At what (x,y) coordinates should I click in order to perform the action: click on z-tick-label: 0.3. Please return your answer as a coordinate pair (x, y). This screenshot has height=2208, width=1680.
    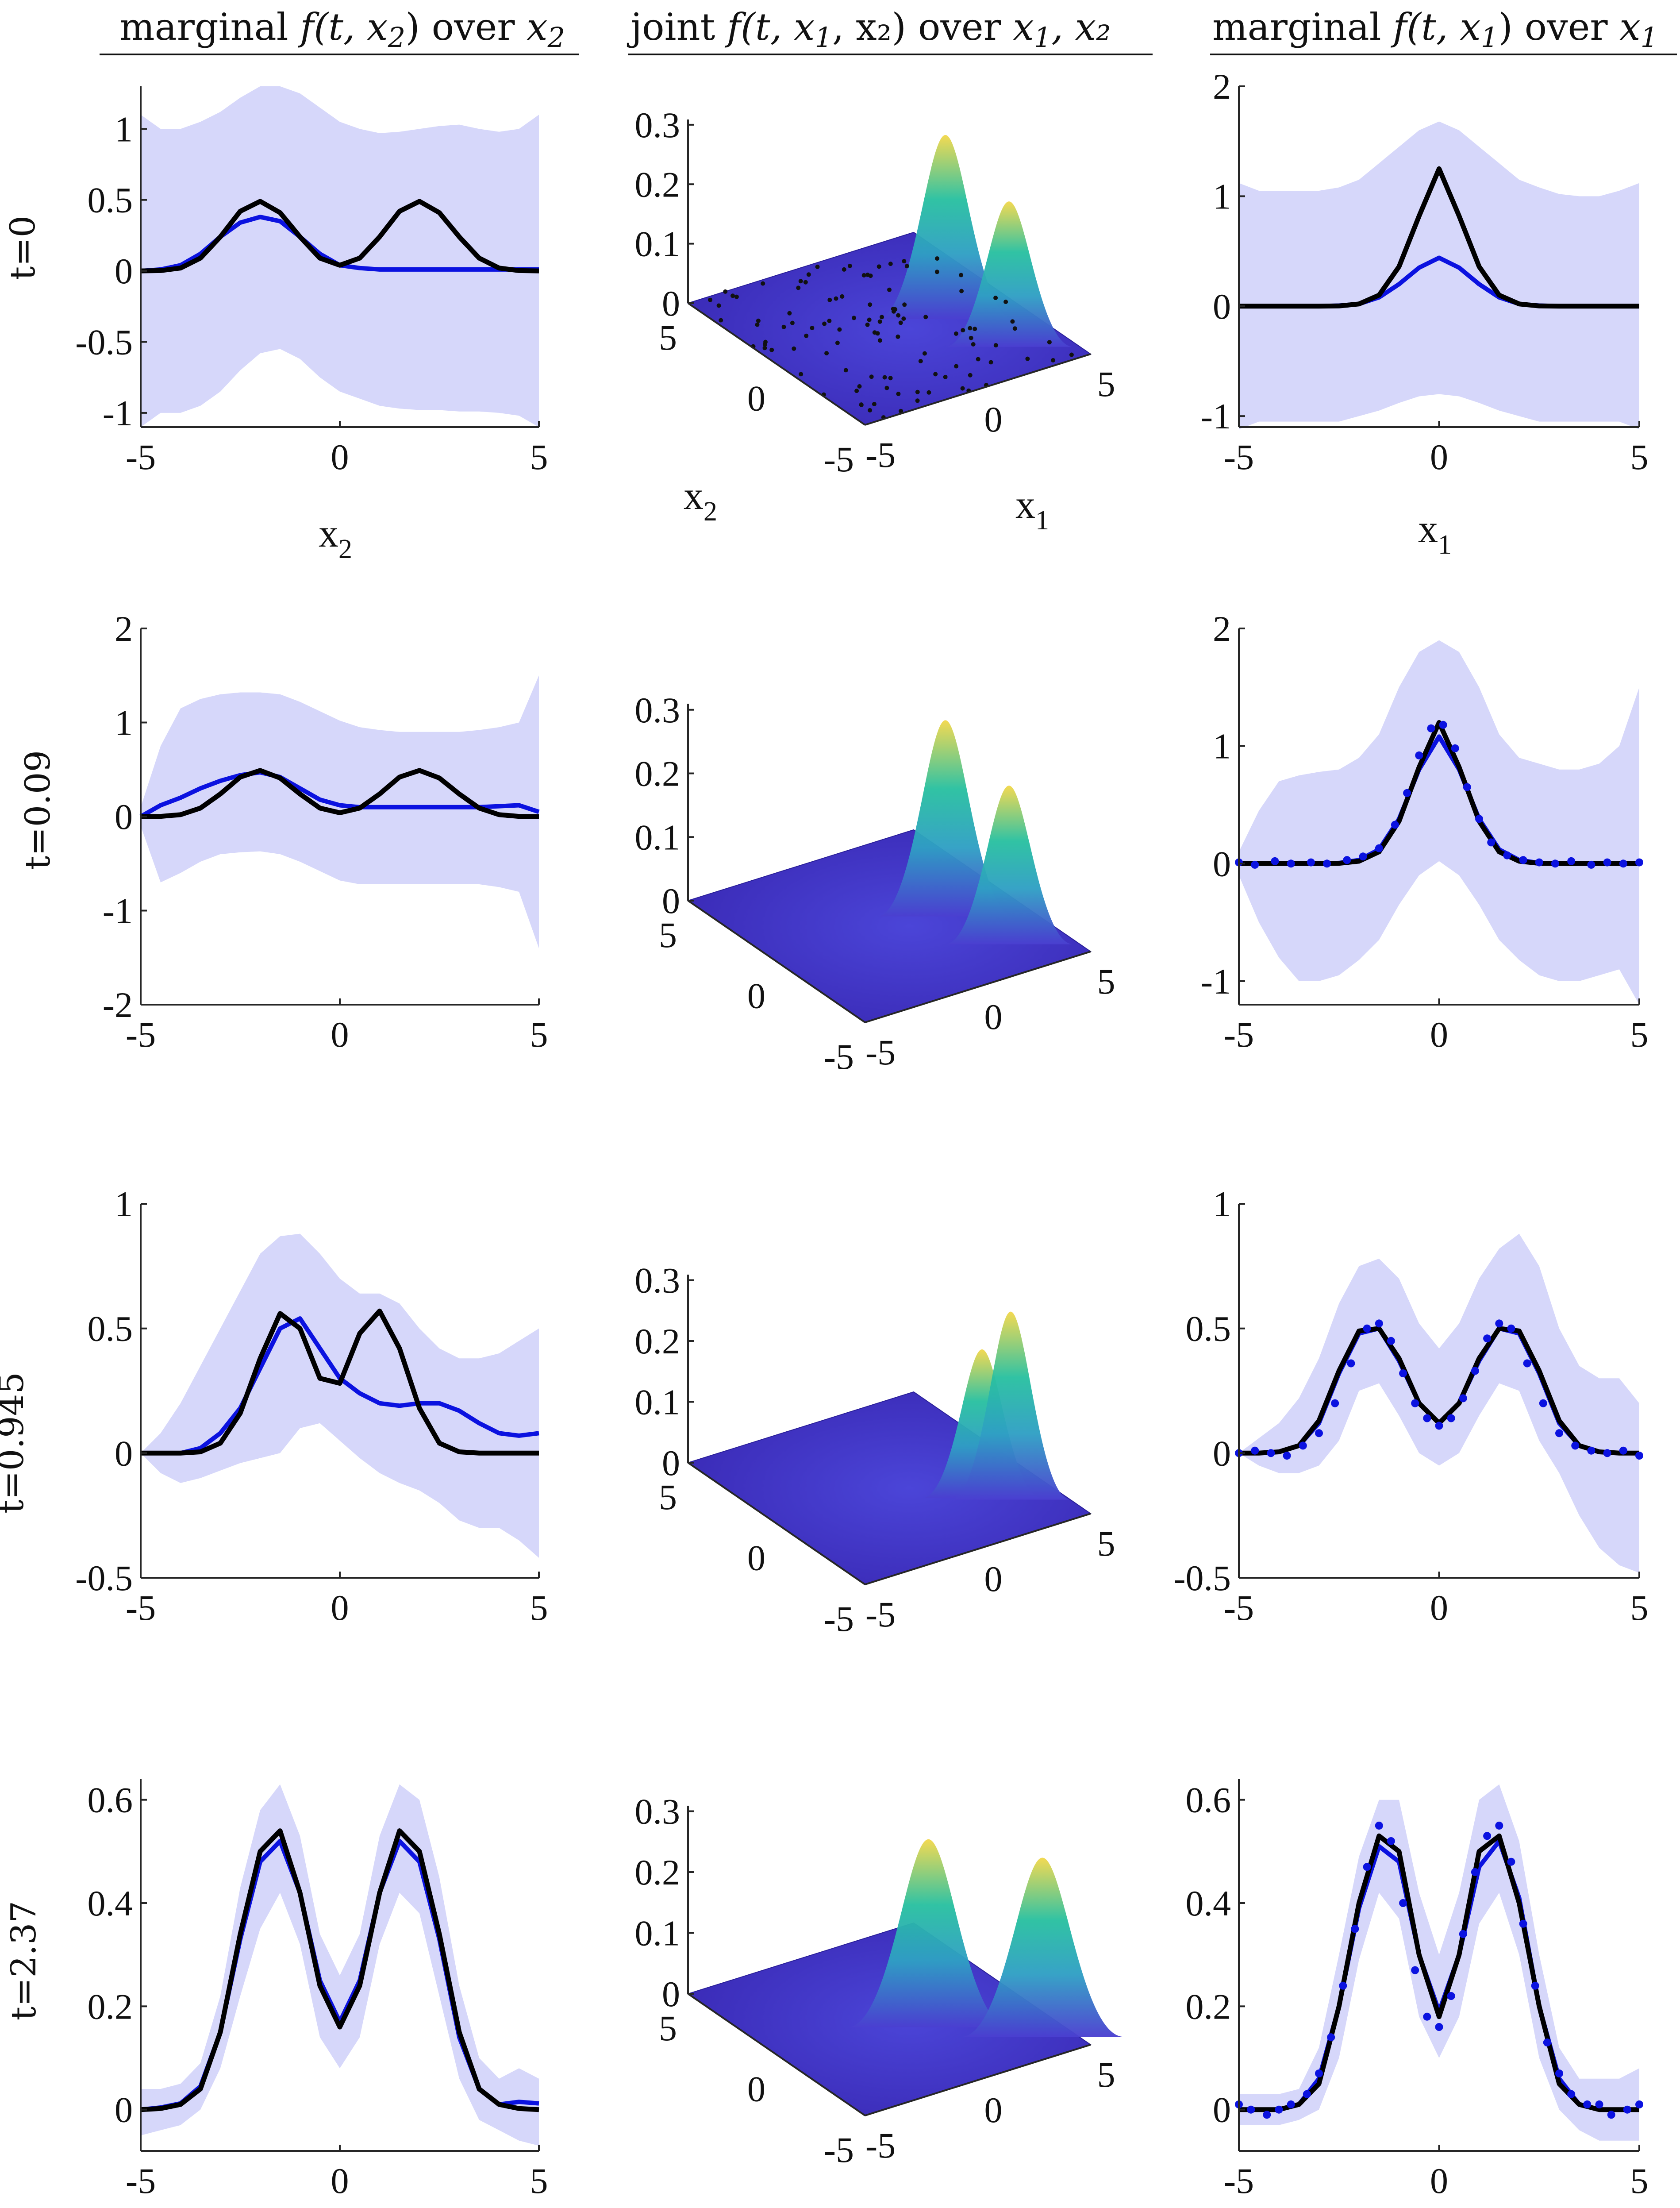
    Looking at the image, I should click on (657, 1812).